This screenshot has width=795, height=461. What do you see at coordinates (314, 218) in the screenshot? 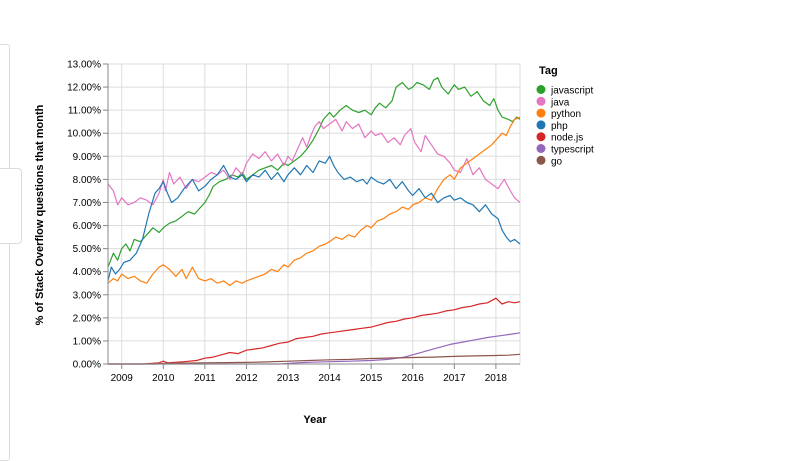
I see `series-line-php` at bounding box center [314, 218].